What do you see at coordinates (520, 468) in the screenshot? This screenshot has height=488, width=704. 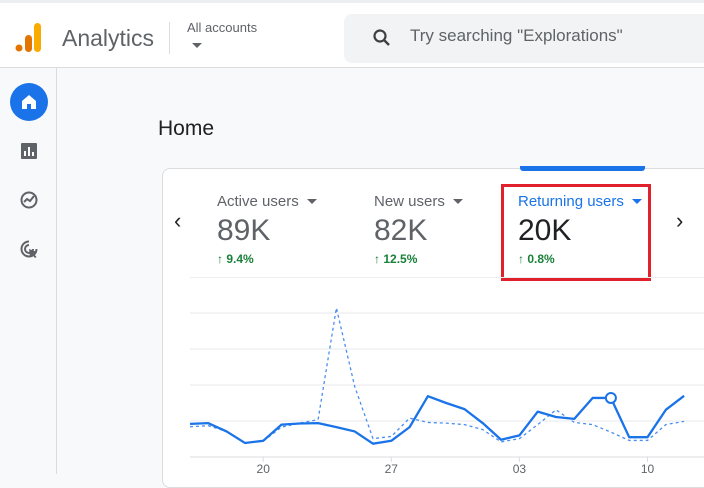 I see `x-tick-label: 03` at bounding box center [520, 468].